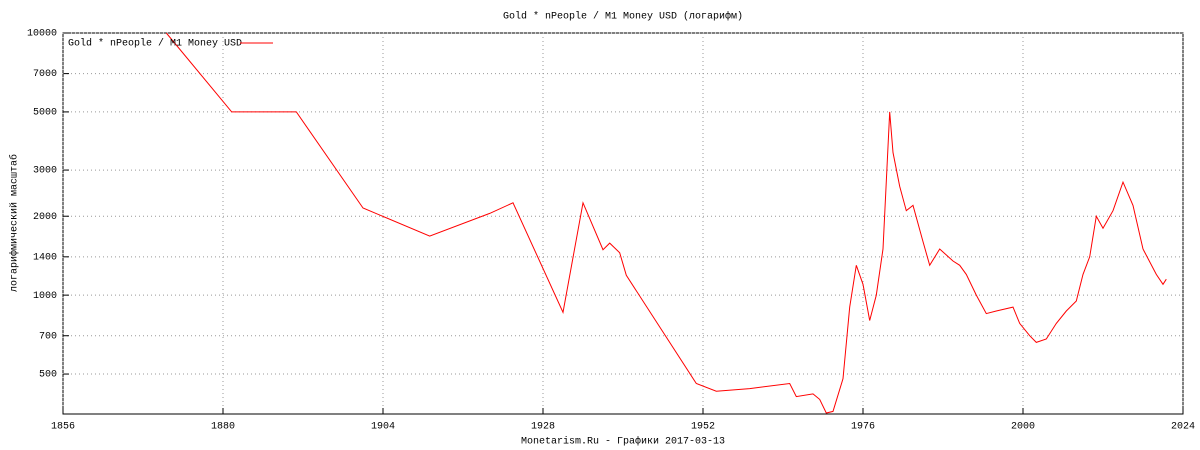 The height and width of the screenshot is (450, 1200). What do you see at coordinates (623, 441) in the screenshot?
I see `footer: Monetarism.Ru - Графики 2017-03-13` at bounding box center [623, 441].